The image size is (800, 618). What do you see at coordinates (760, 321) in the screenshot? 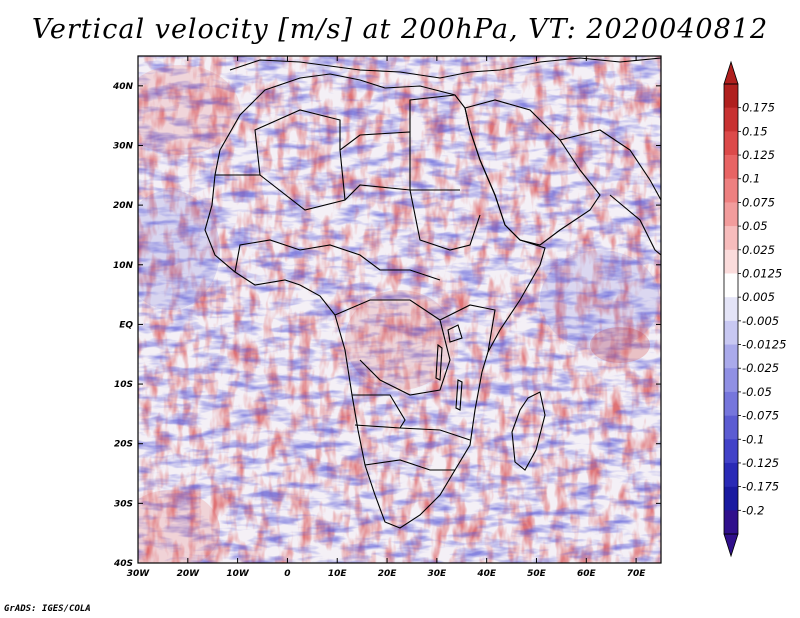
I see `colorbar-label: -0.005` at bounding box center [760, 321].